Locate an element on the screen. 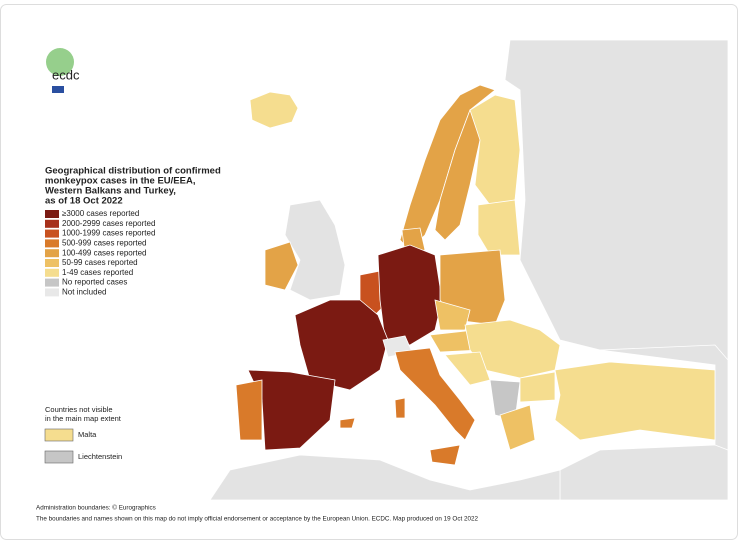 The width and height of the screenshot is (738, 540). logo-globe is located at coordinates (60, 62).